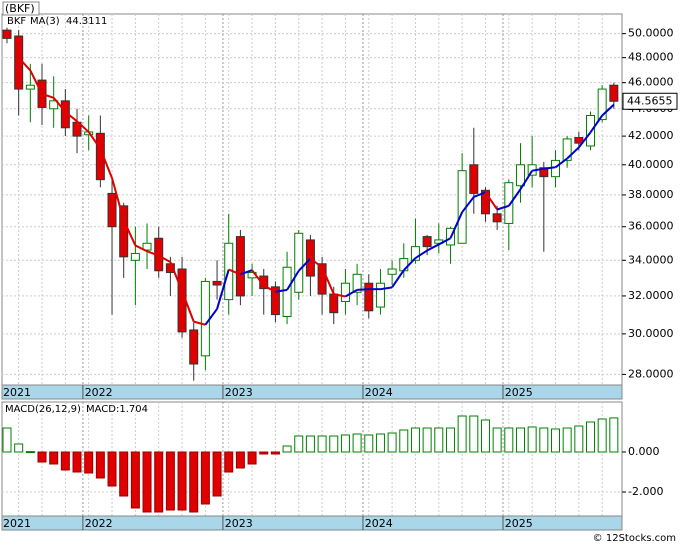 Image resolution: width=680 pixels, height=550 pixels. I want to click on y-tick-label: 30.0000, so click(651, 333).